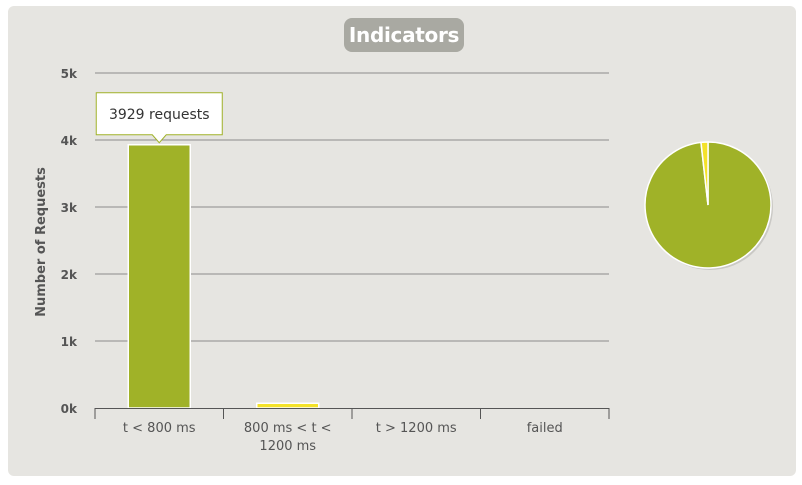 Image resolution: width=802 pixels, height=485 pixels. I want to click on x-tick-label-2-0: t > 1200 ms, so click(416, 428).